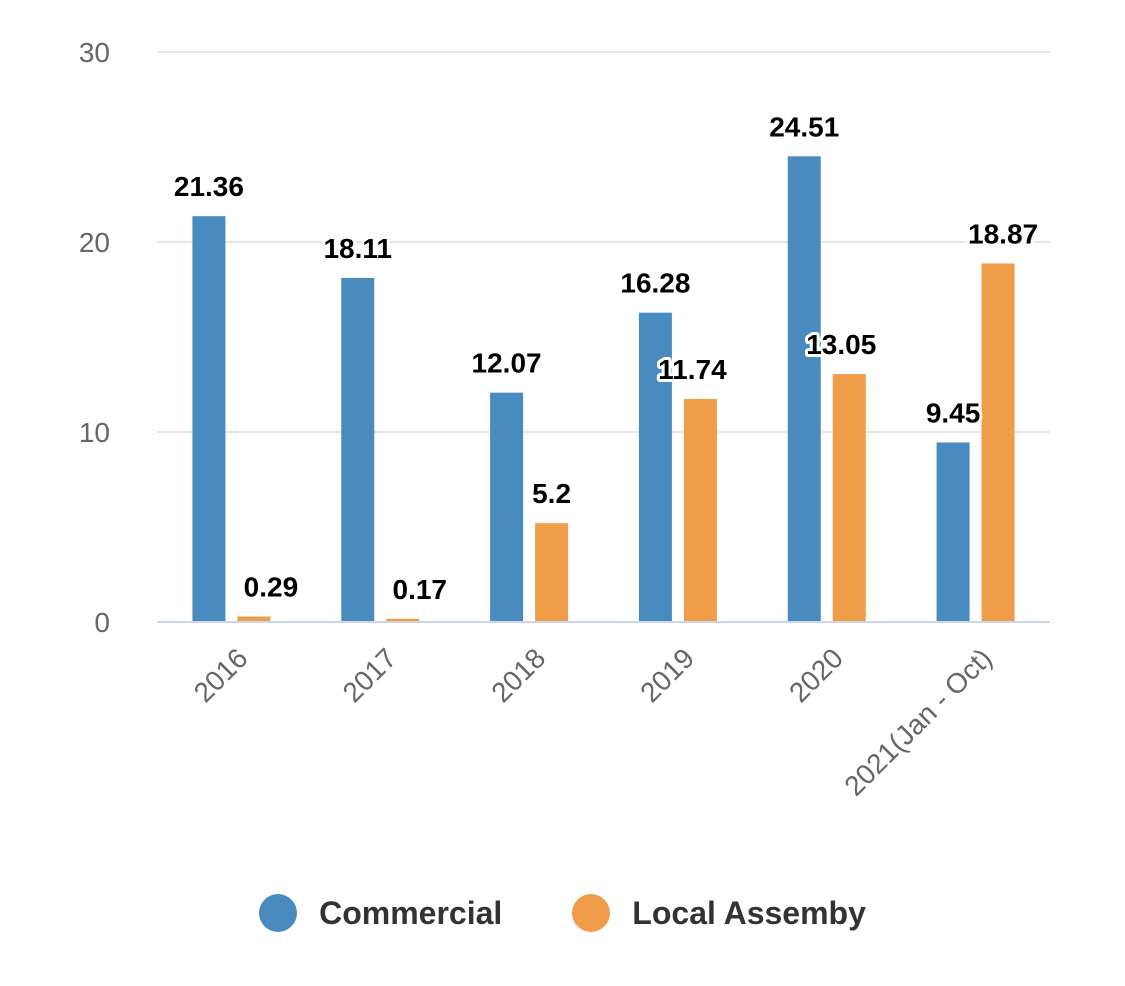  What do you see at coordinates (953, 412) in the screenshot?
I see `data-label-commercial-5: 9.45` at bounding box center [953, 412].